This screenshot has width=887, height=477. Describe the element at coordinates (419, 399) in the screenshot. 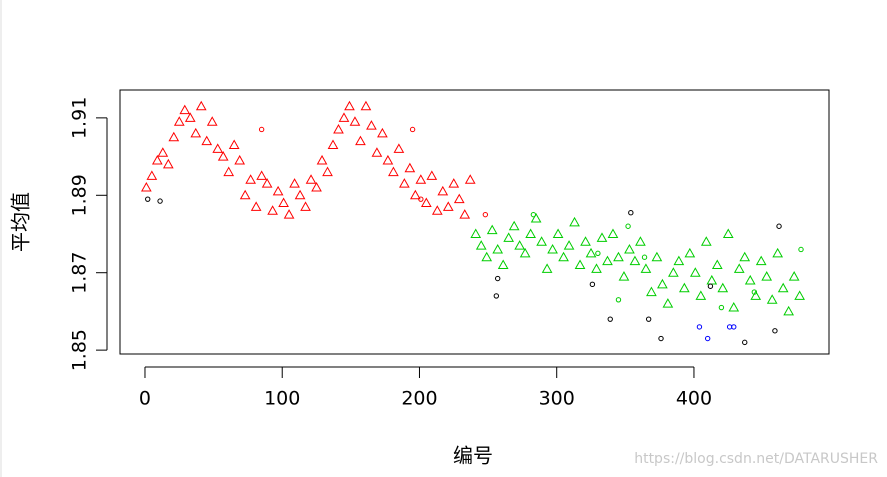

I see `x-tick-label: 200` at that location.